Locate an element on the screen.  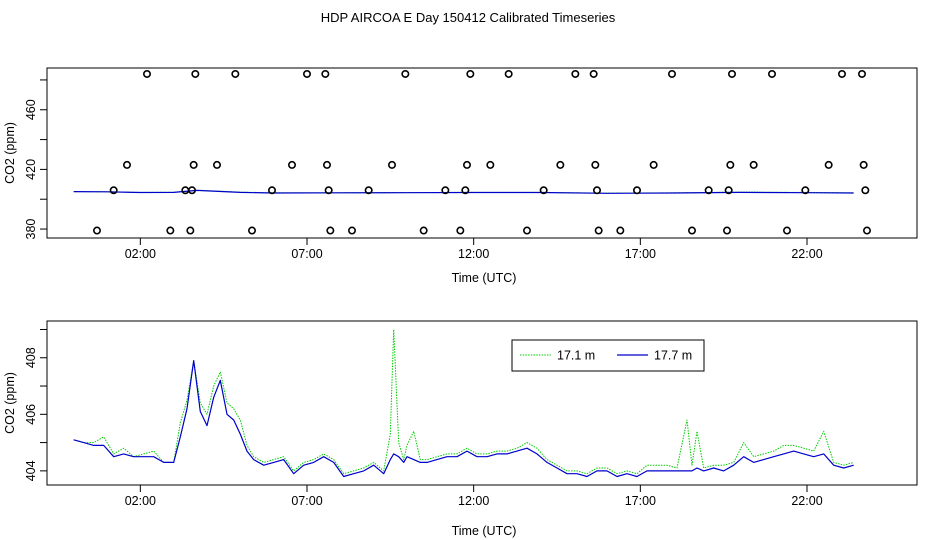
y-tick-label: 420 is located at coordinates (31, 169).